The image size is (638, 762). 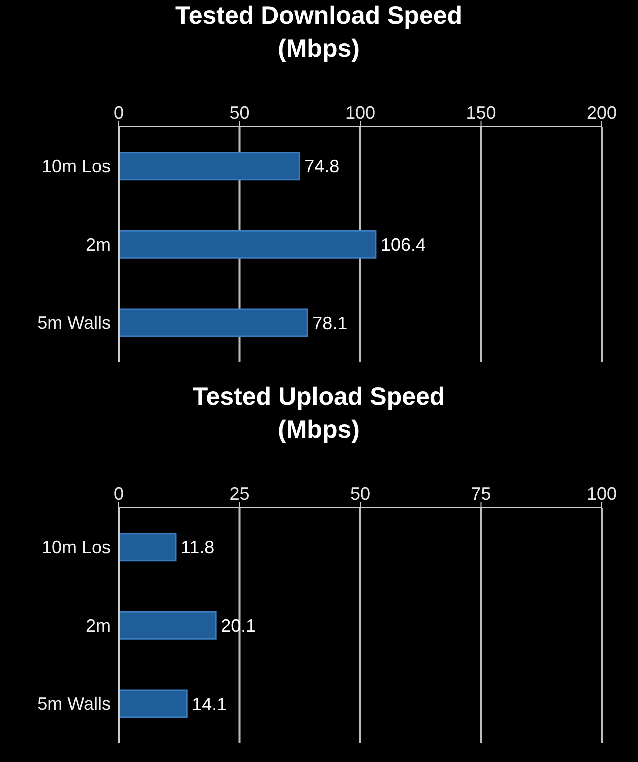 What do you see at coordinates (240, 494) in the screenshot?
I see `x-tick-label: 25` at bounding box center [240, 494].